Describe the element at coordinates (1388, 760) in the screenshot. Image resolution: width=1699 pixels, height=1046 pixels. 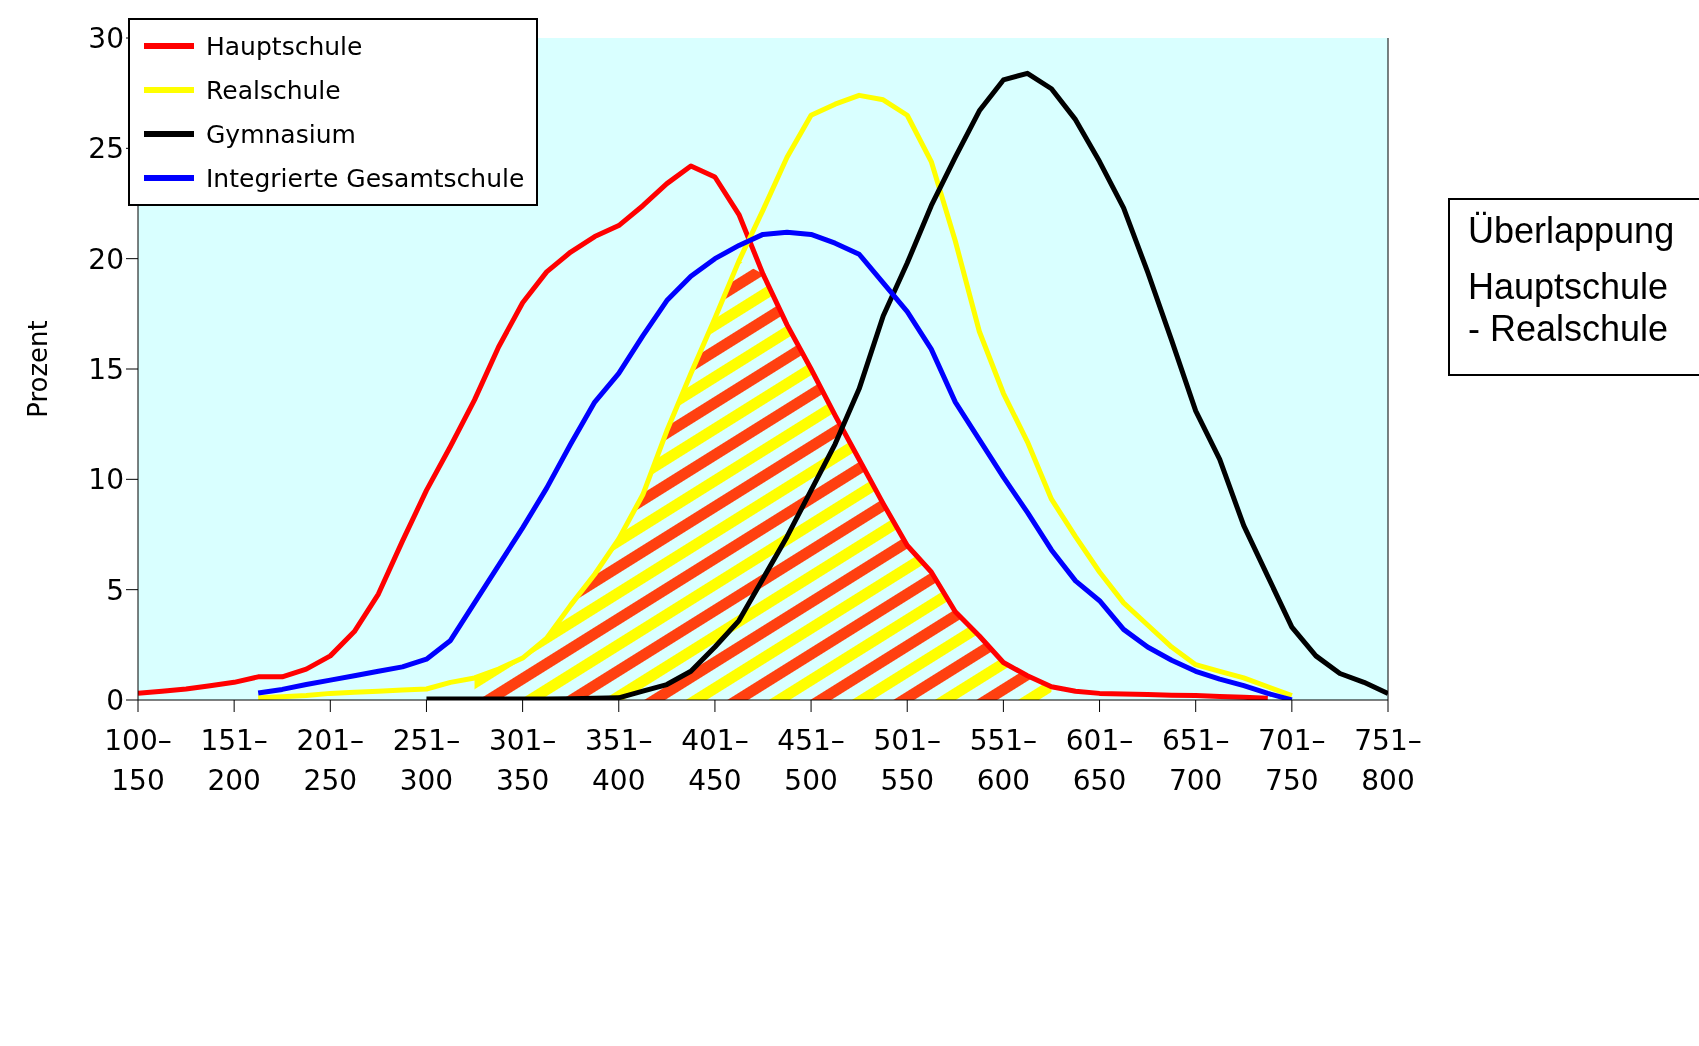
I see `x-tick-label: 751–800` at that location.